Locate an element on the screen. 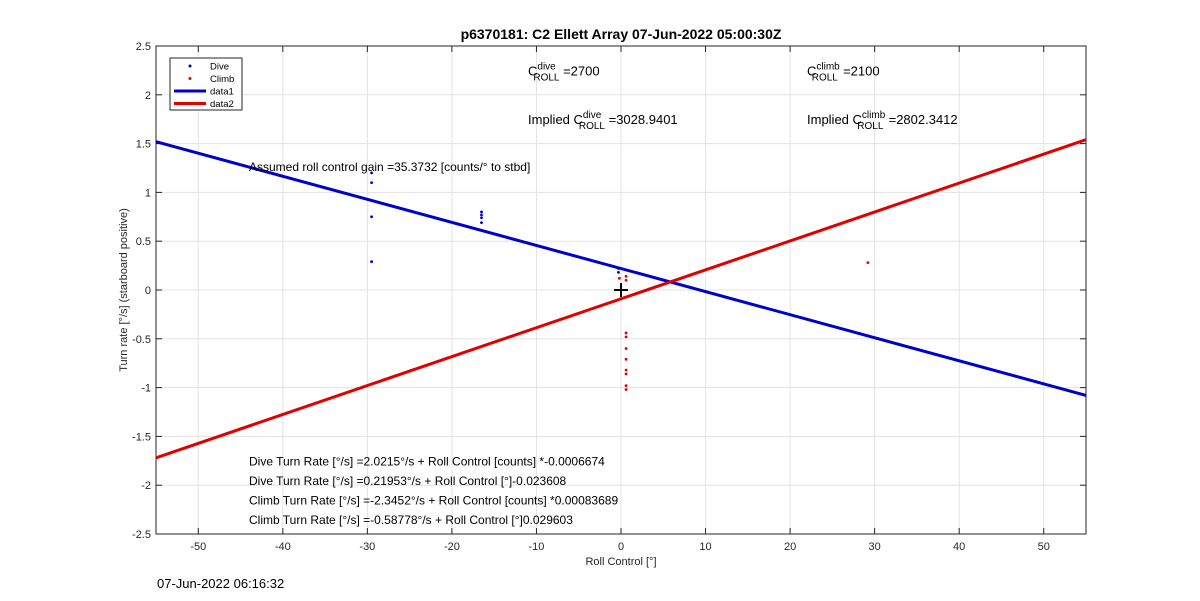 Image resolution: width=1200 pixels, height=601 pixels. legend-item: Climb is located at coordinates (211, 79).